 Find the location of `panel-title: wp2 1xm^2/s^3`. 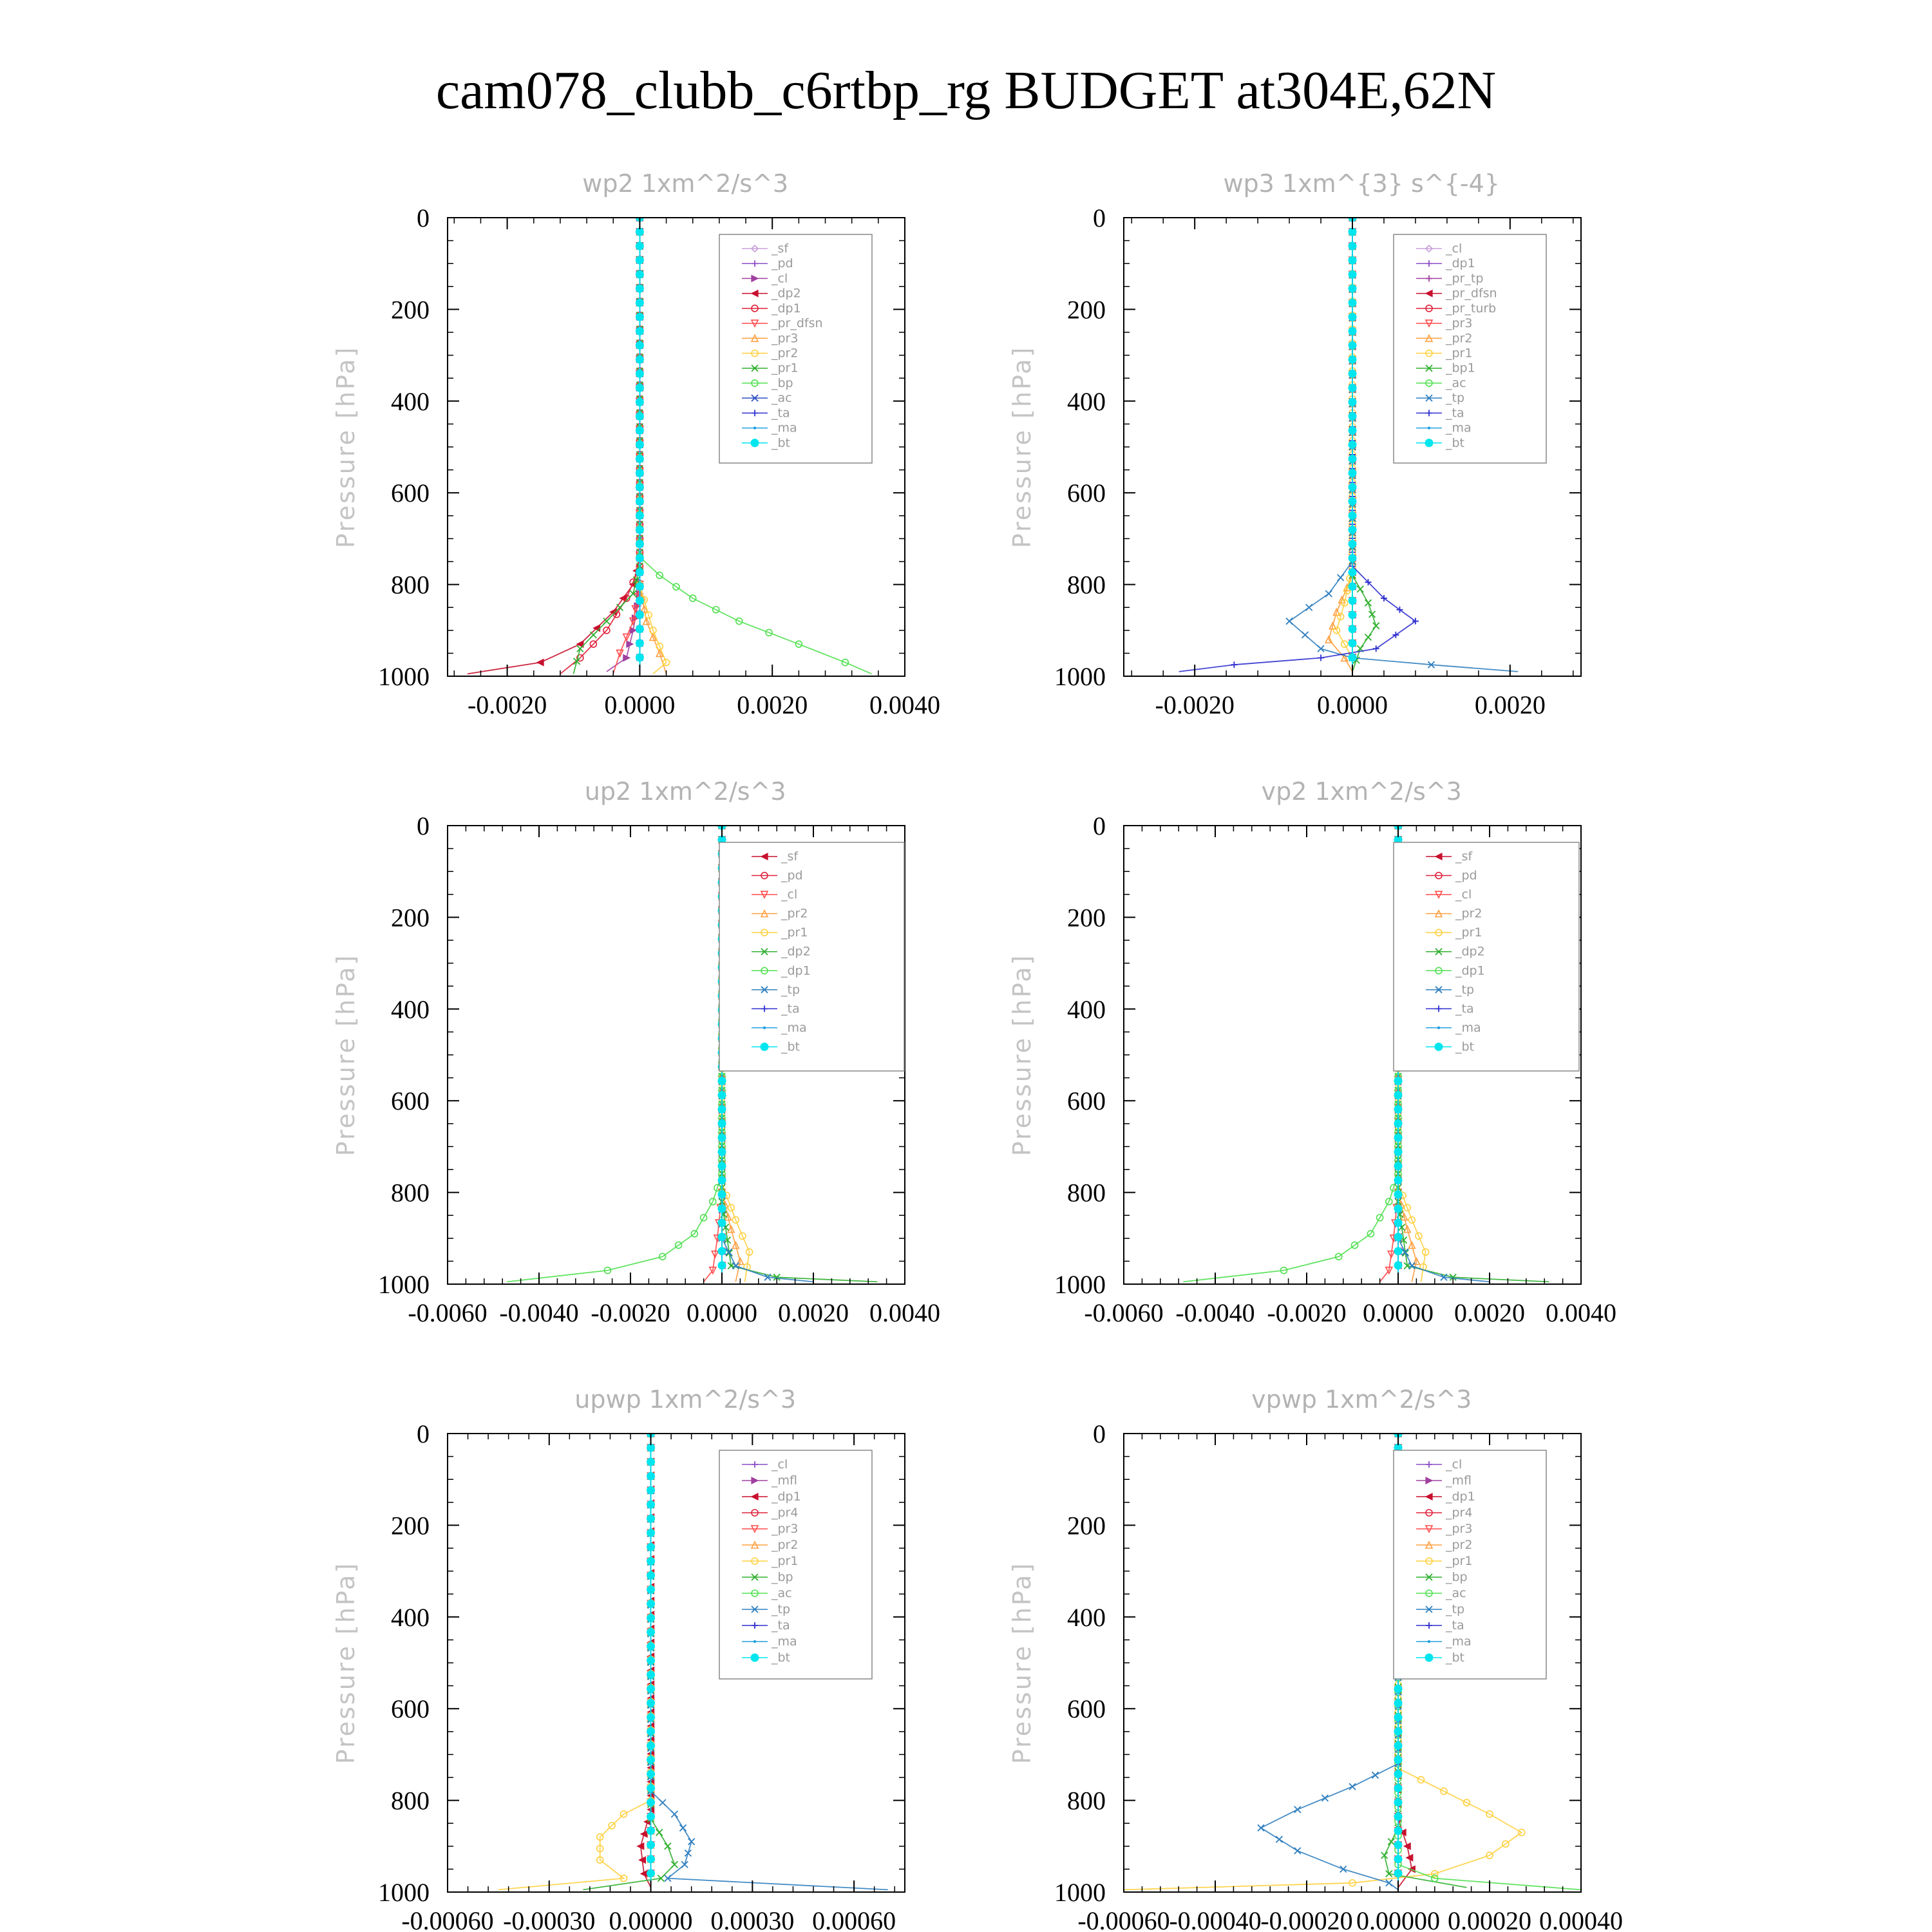

panel-title: wp2 1xm^2/s^3 is located at coordinates (685, 183).